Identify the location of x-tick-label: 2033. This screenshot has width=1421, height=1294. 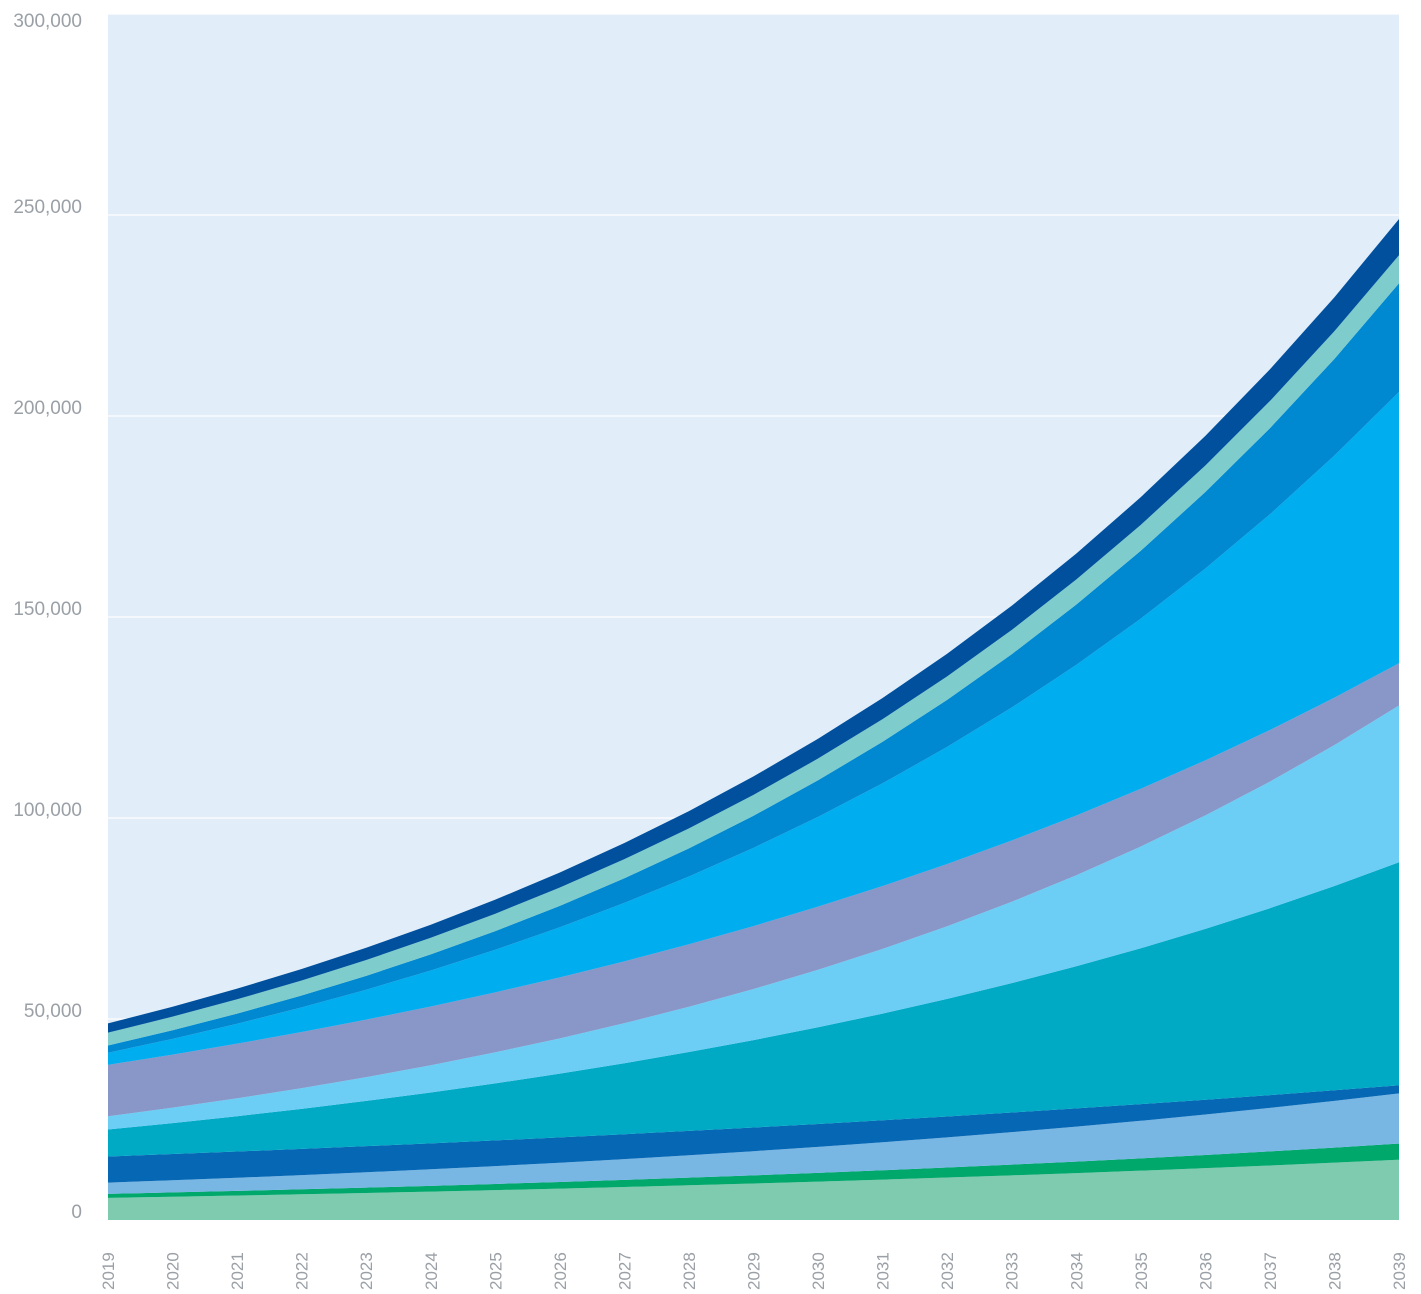
(1012, 1271).